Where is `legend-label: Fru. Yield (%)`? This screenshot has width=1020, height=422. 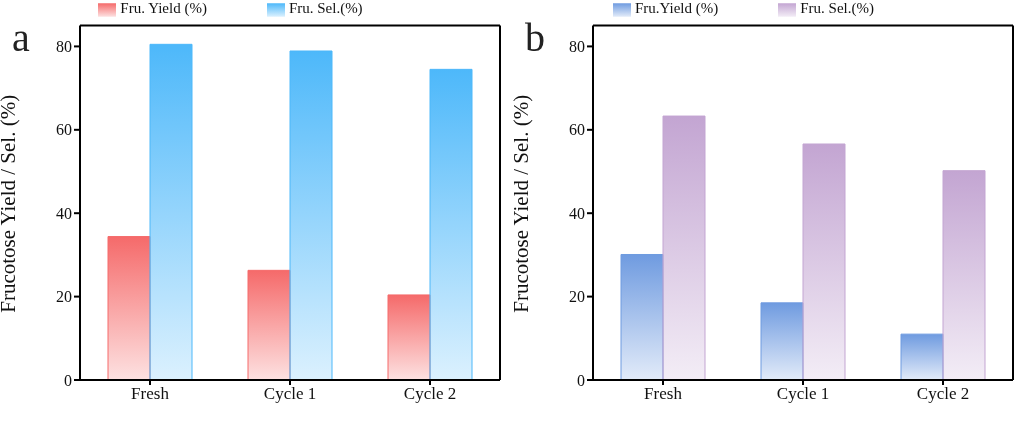
legend-label: Fru. Yield (%) is located at coordinates (163, 8).